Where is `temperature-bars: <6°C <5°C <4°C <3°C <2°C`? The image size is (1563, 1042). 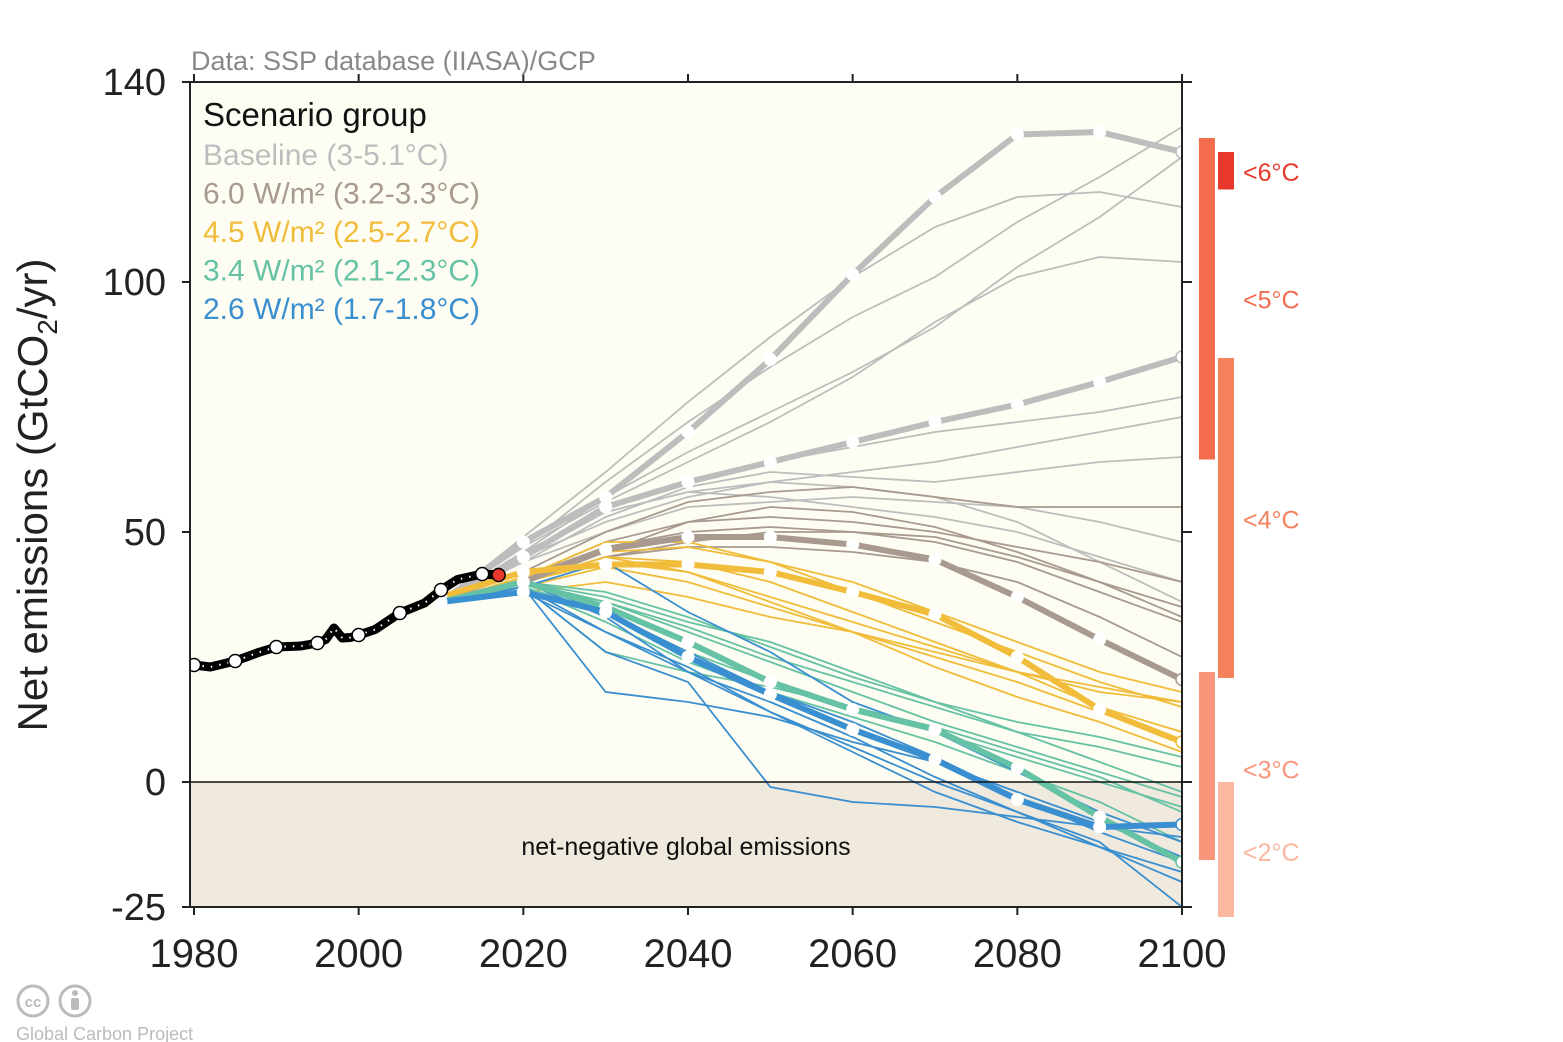
temperature-bars: <6°C <5°C <4°C <3°C <2°C is located at coordinates (1249, 527).